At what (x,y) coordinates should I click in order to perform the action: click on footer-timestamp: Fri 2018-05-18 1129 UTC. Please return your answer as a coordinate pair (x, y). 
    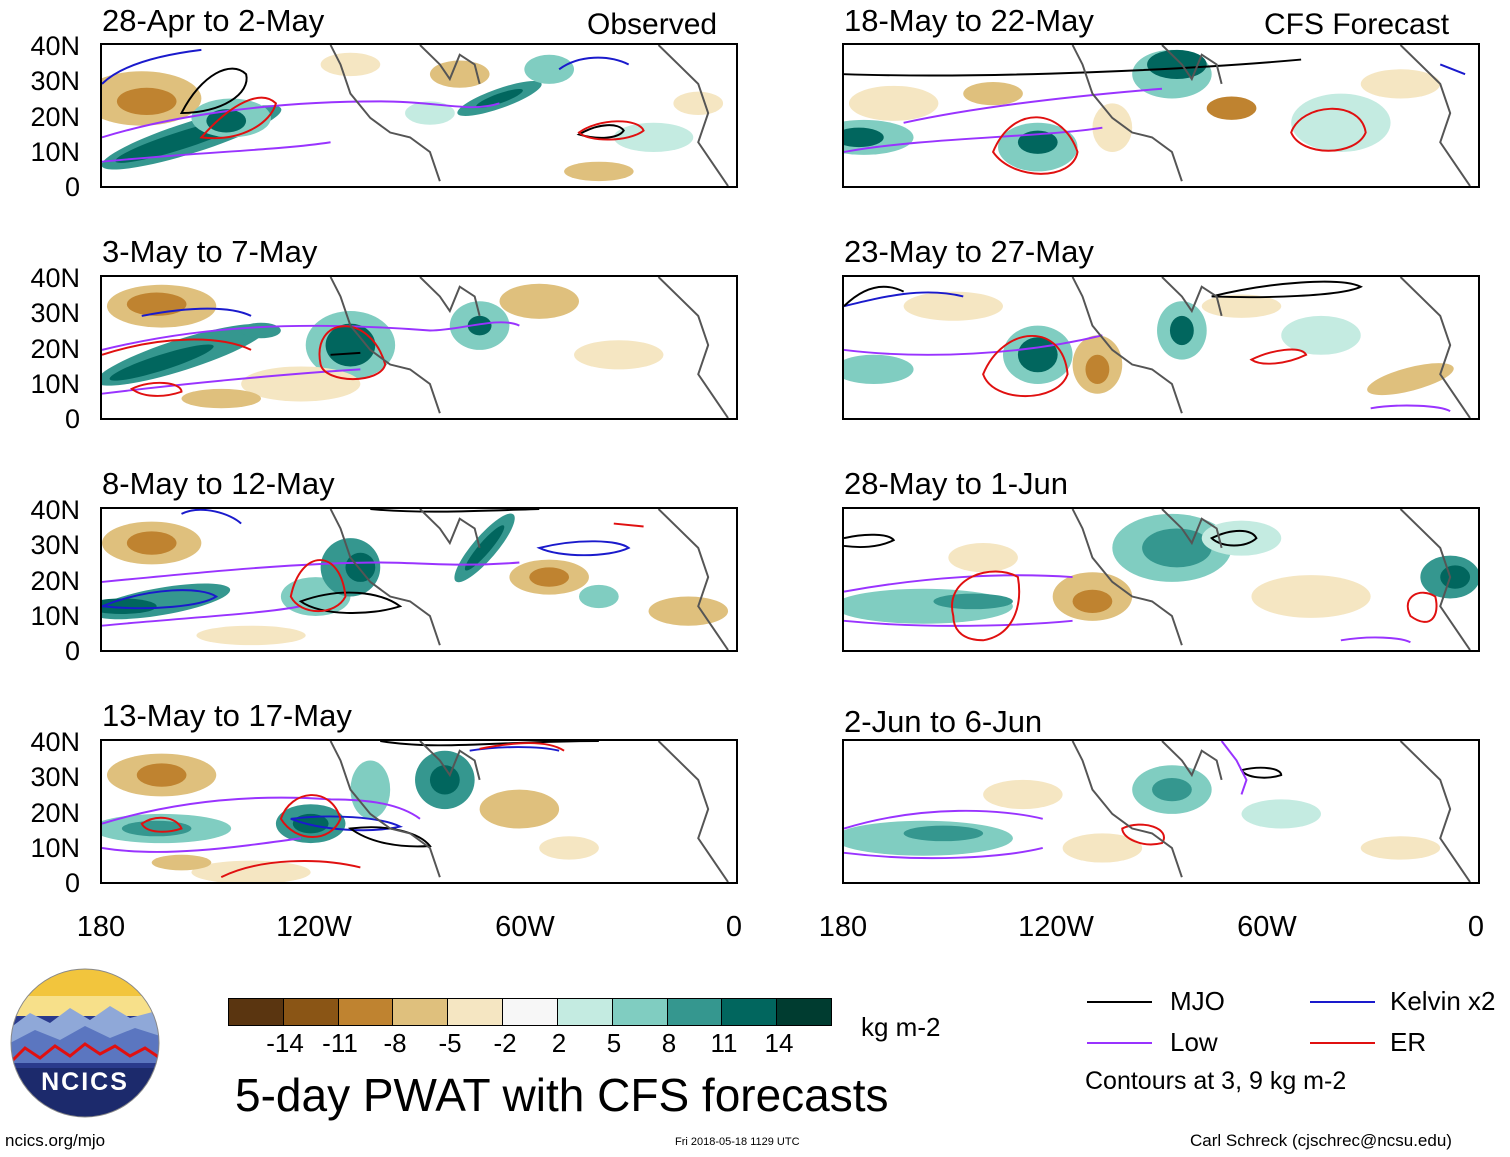
    Looking at the image, I should click on (737, 1142).